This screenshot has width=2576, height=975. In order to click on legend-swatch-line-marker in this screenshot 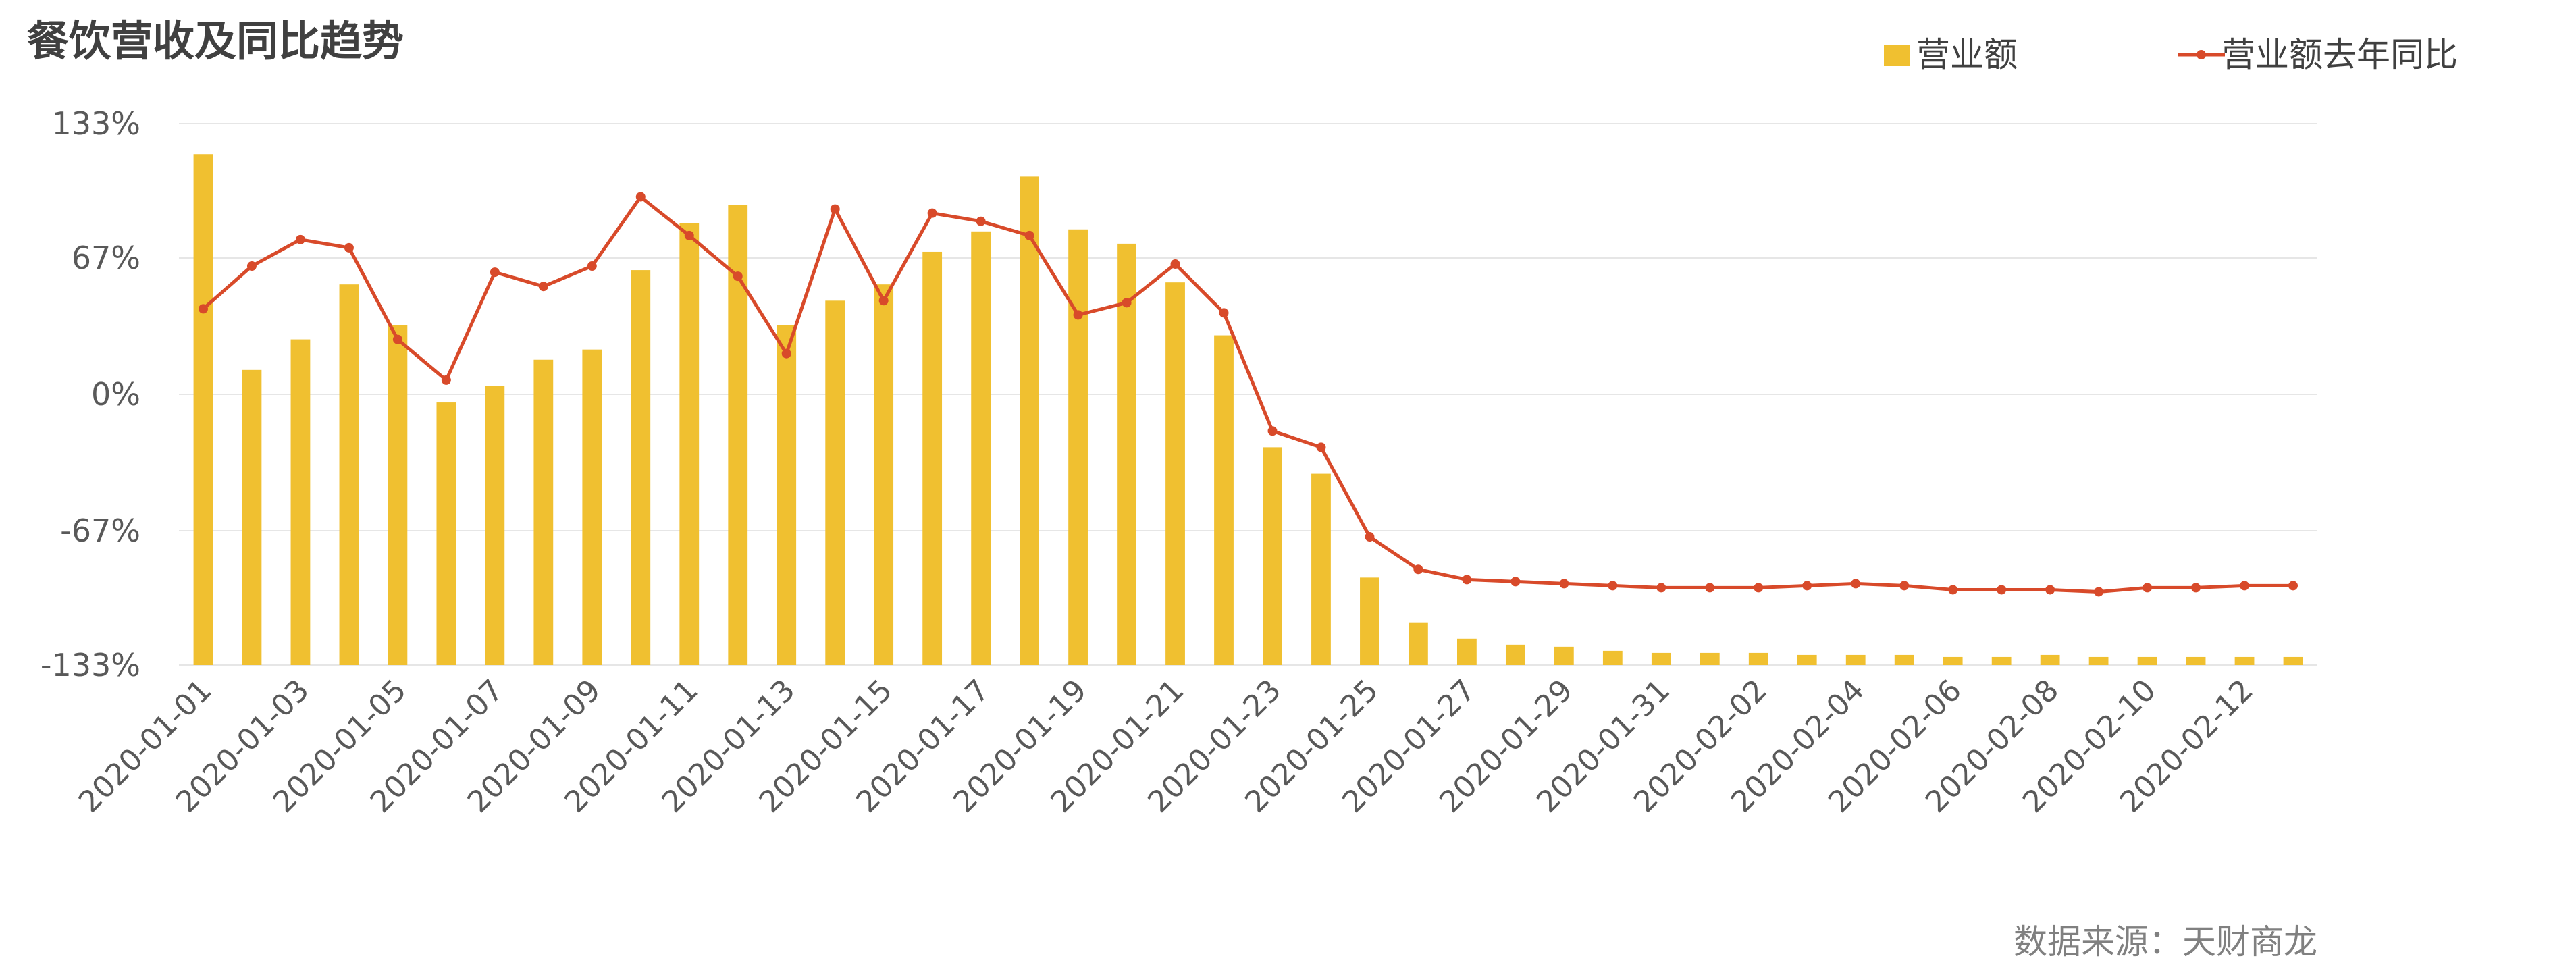, I will do `click(2202, 54)`.